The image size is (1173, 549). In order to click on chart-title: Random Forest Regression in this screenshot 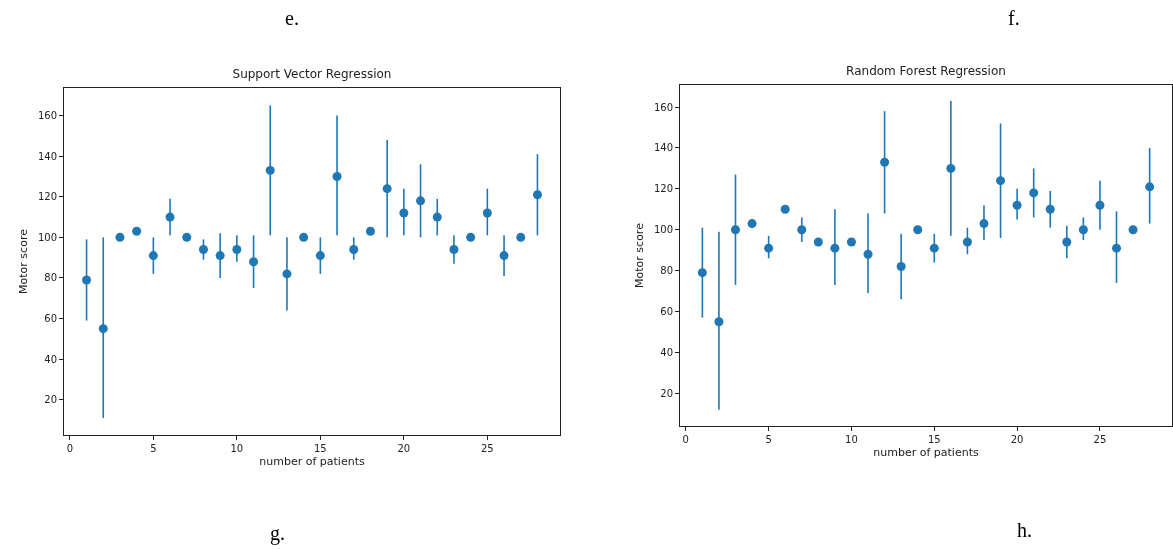, I will do `click(926, 71)`.